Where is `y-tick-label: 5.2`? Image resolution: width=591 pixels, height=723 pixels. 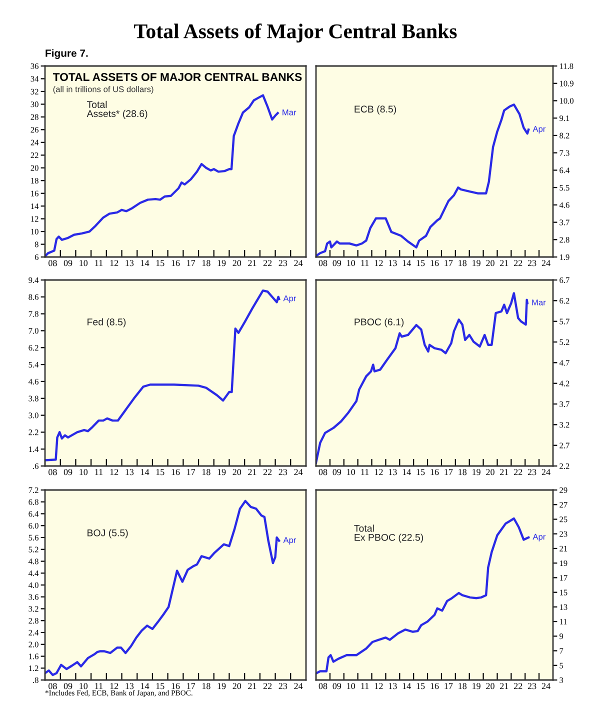 y-tick-label: 5.2 is located at coordinates (33, 549).